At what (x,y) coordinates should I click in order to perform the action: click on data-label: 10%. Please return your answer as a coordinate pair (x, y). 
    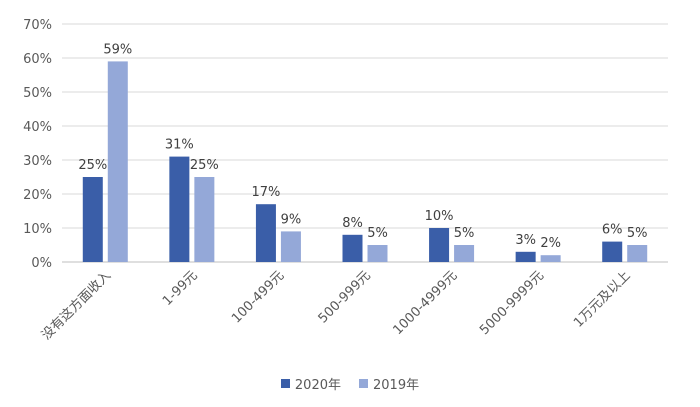
    Looking at the image, I should click on (439, 216).